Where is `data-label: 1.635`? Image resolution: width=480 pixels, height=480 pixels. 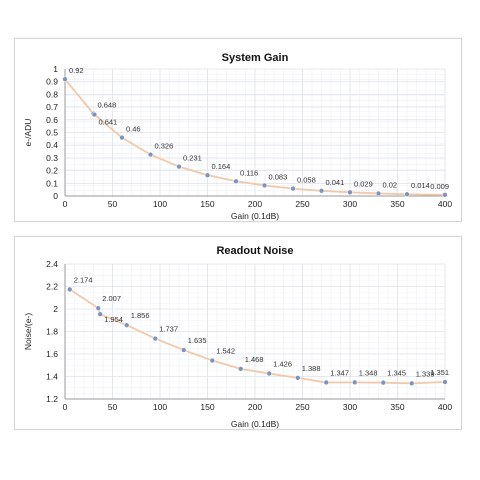
data-label: 1.635 is located at coordinates (197, 340).